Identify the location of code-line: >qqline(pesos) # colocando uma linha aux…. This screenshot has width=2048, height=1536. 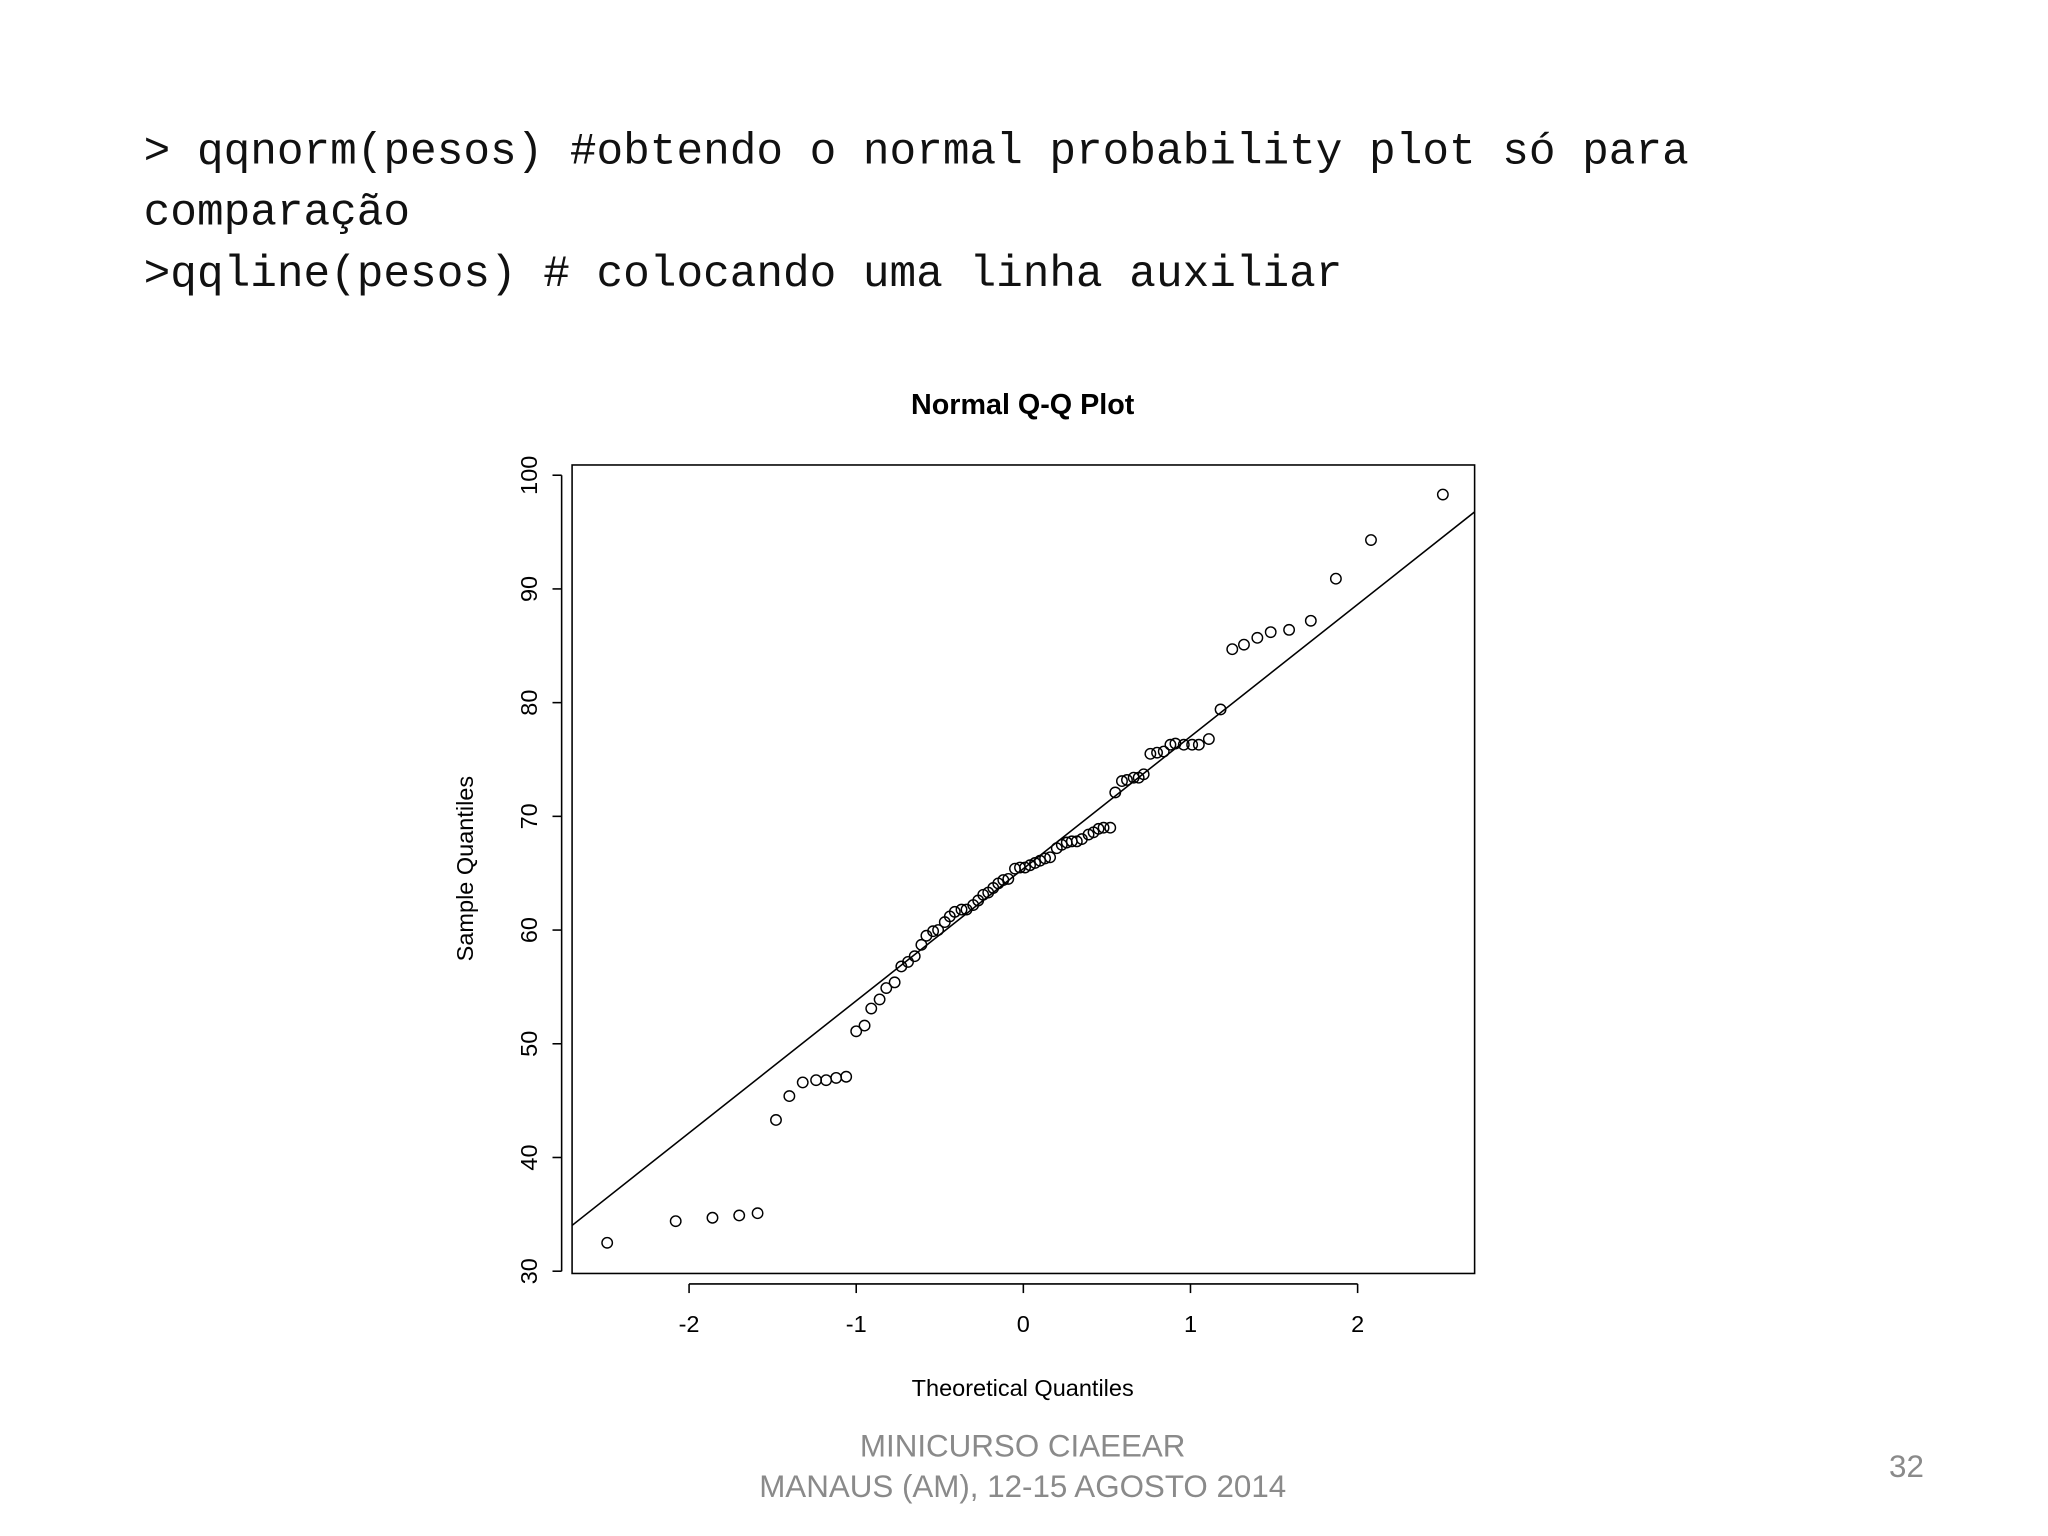
(743, 275).